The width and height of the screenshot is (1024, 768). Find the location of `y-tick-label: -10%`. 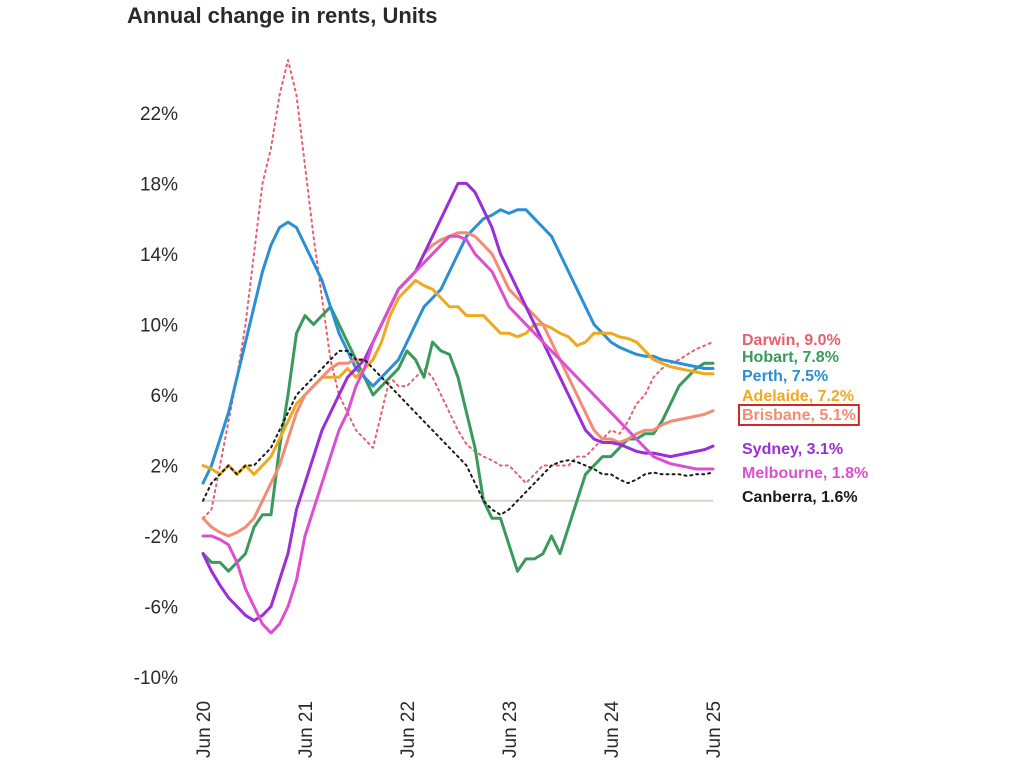

y-tick-label: -10% is located at coordinates (156, 678).